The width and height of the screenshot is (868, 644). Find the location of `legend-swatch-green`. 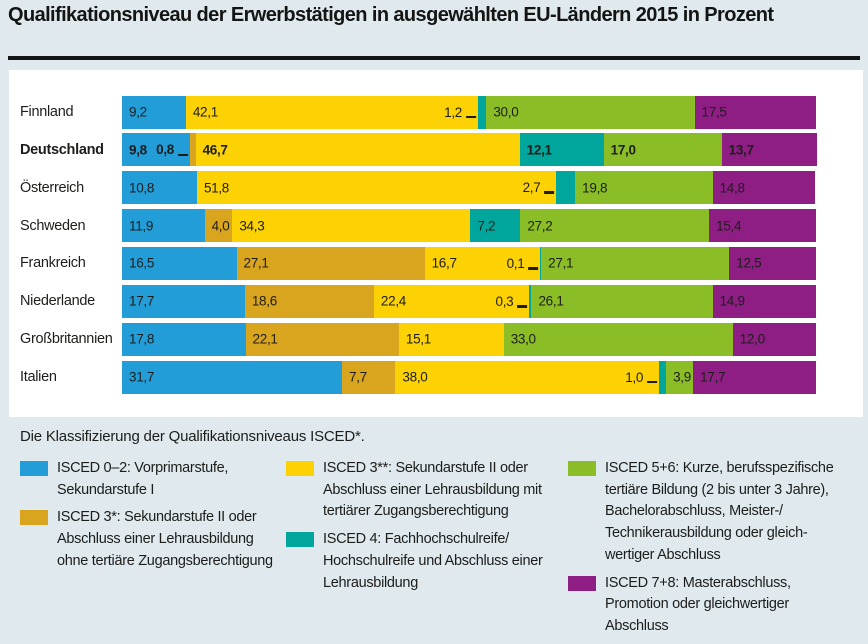

legend-swatch-green is located at coordinates (582, 468).